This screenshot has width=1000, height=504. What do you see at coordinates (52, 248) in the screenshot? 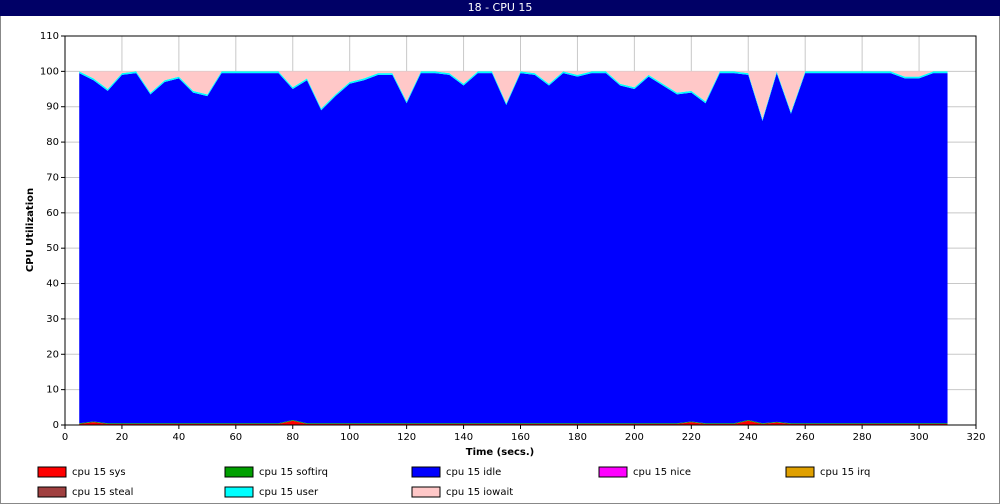
I see `y-tick-label: 50` at bounding box center [52, 248].